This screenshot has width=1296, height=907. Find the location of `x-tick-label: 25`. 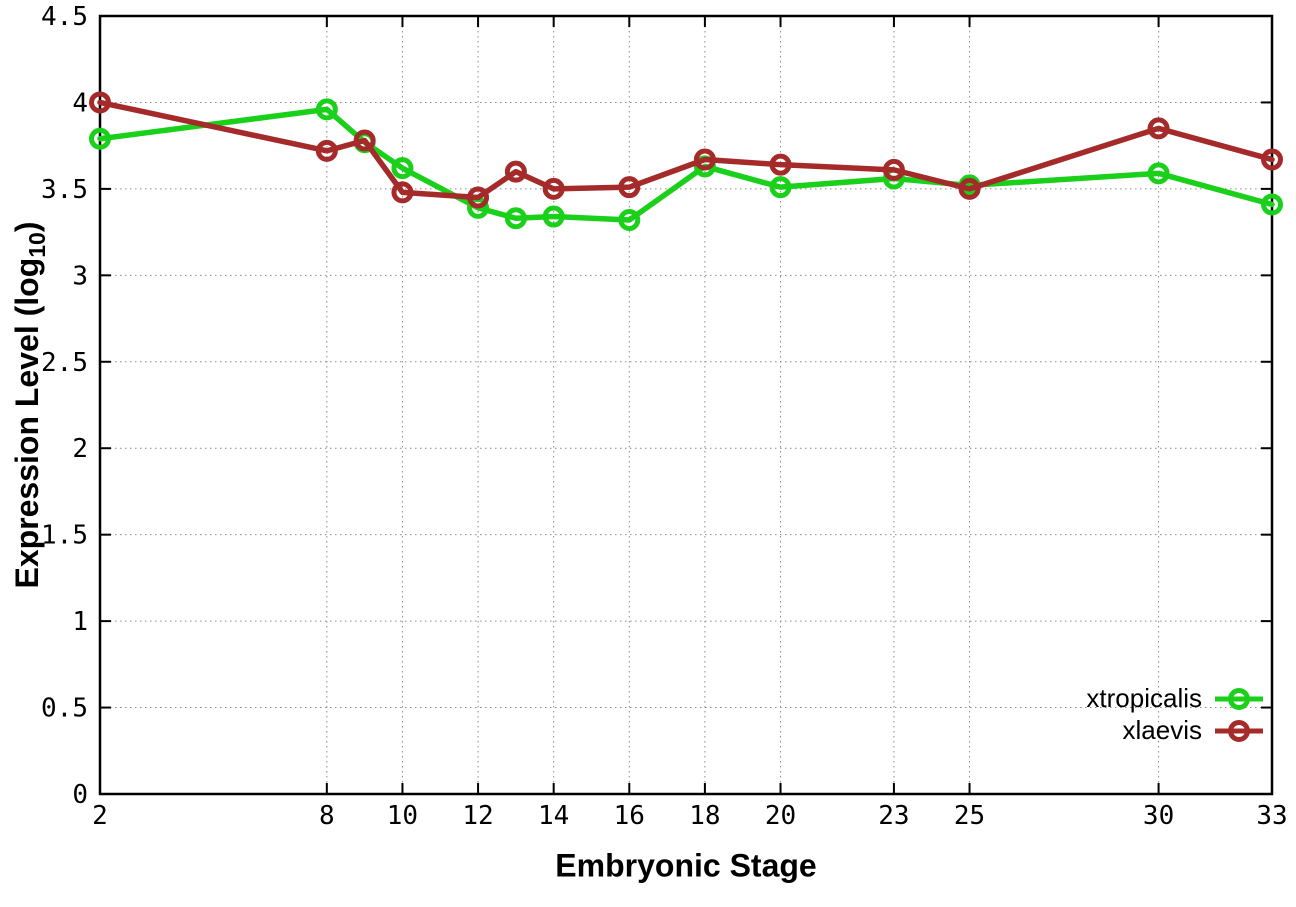

x-tick-label: 25 is located at coordinates (969, 816).